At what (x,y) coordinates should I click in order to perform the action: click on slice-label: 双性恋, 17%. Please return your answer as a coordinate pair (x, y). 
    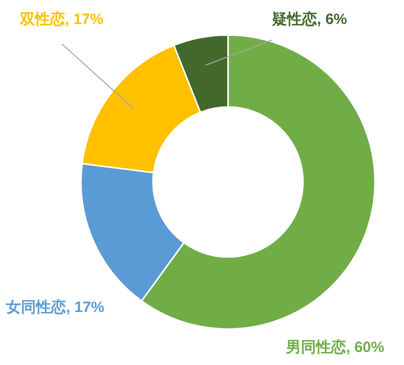
    Looking at the image, I should click on (62, 20).